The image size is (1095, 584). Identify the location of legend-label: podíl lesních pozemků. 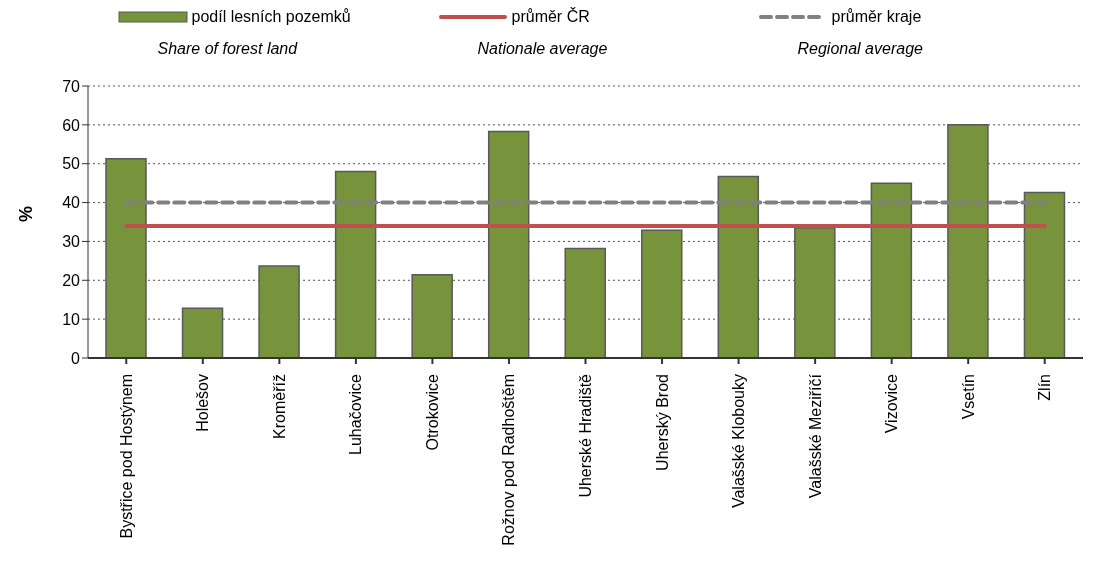
(271, 17).